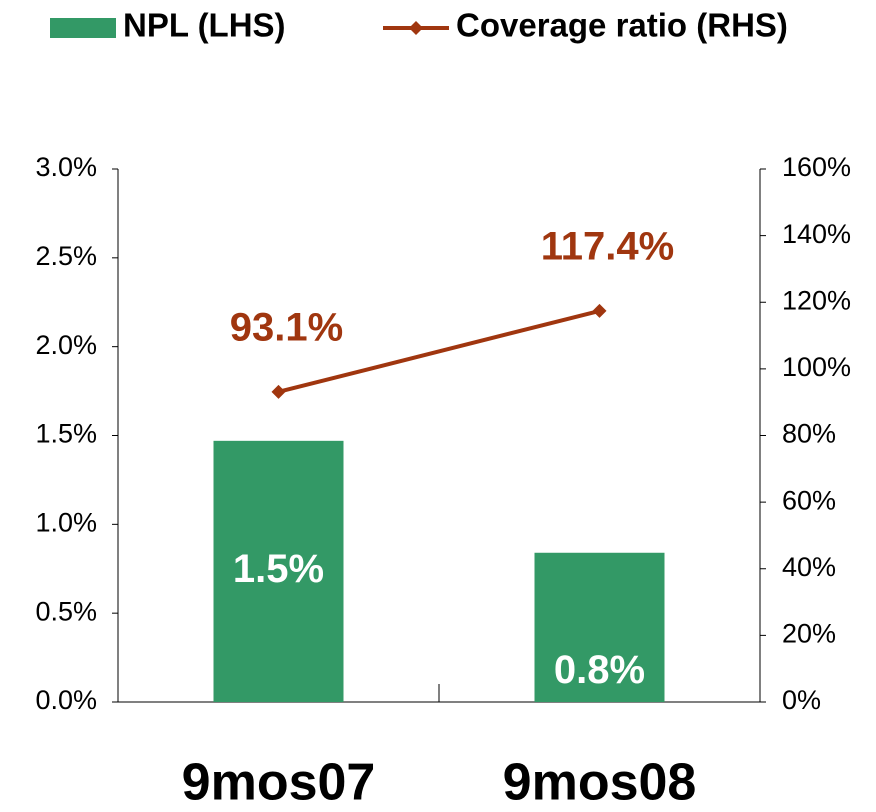 The height and width of the screenshot is (812, 876). What do you see at coordinates (66, 167) in the screenshot?
I see `y-tick-label: 3.0%` at bounding box center [66, 167].